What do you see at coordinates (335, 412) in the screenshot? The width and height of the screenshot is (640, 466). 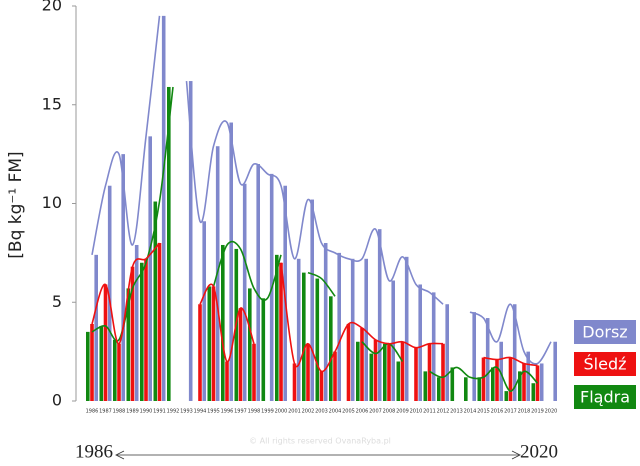 I see `x-tick-label: 2004` at bounding box center [335, 412].